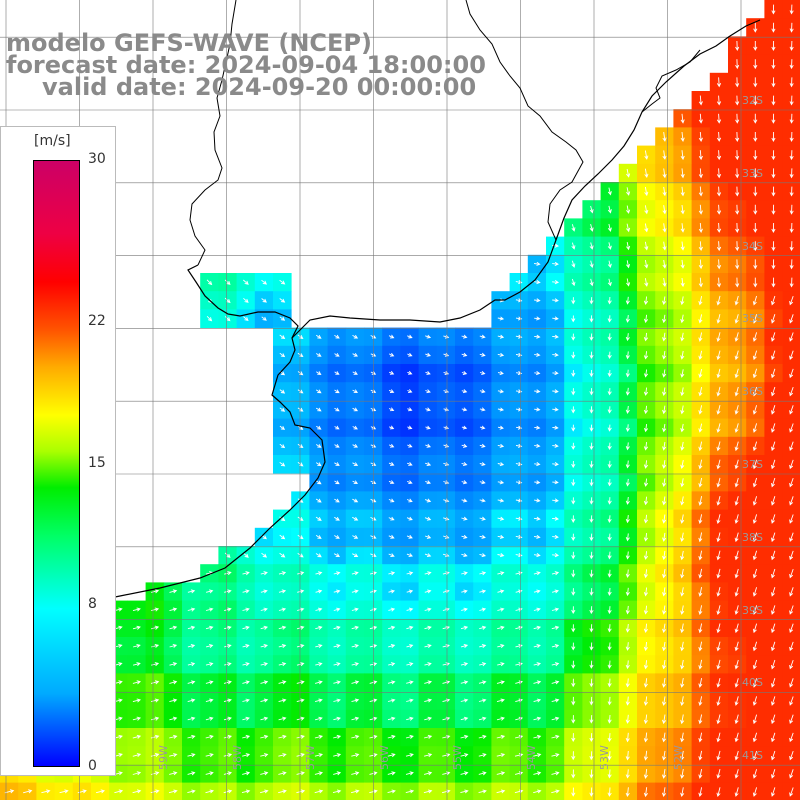 Image resolution: width=800 pixels, height=800 pixels. I want to click on lat-label-36S: 36S, so click(752, 392).